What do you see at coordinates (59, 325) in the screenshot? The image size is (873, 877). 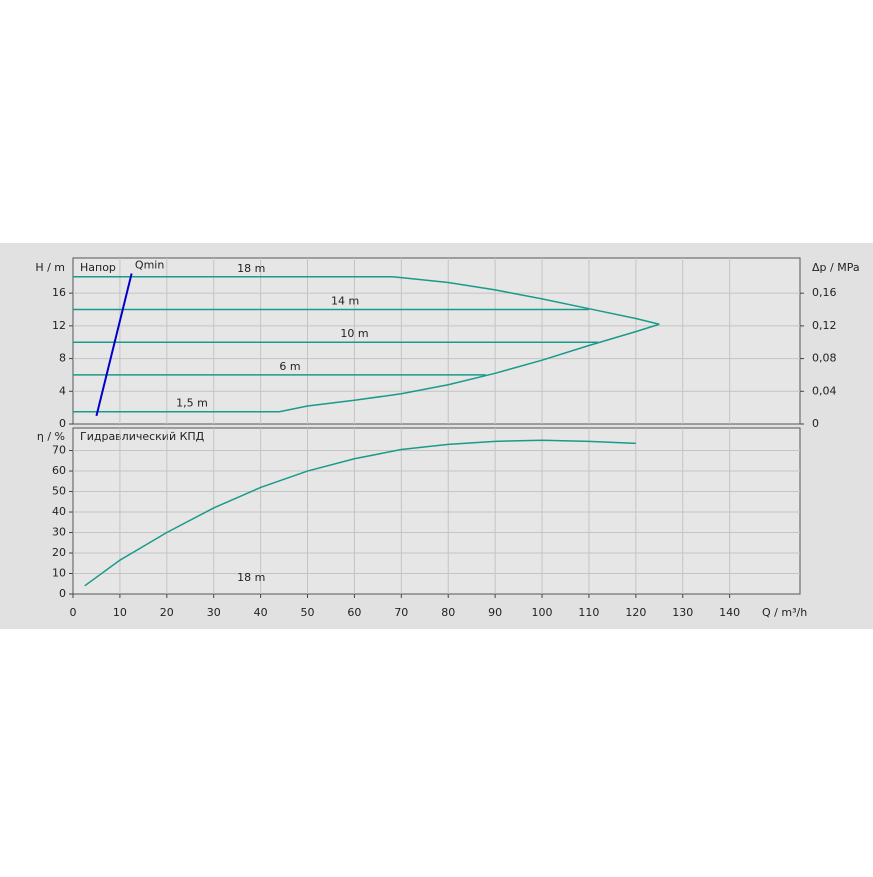 I see `y-tick-label: 12` at bounding box center [59, 325].